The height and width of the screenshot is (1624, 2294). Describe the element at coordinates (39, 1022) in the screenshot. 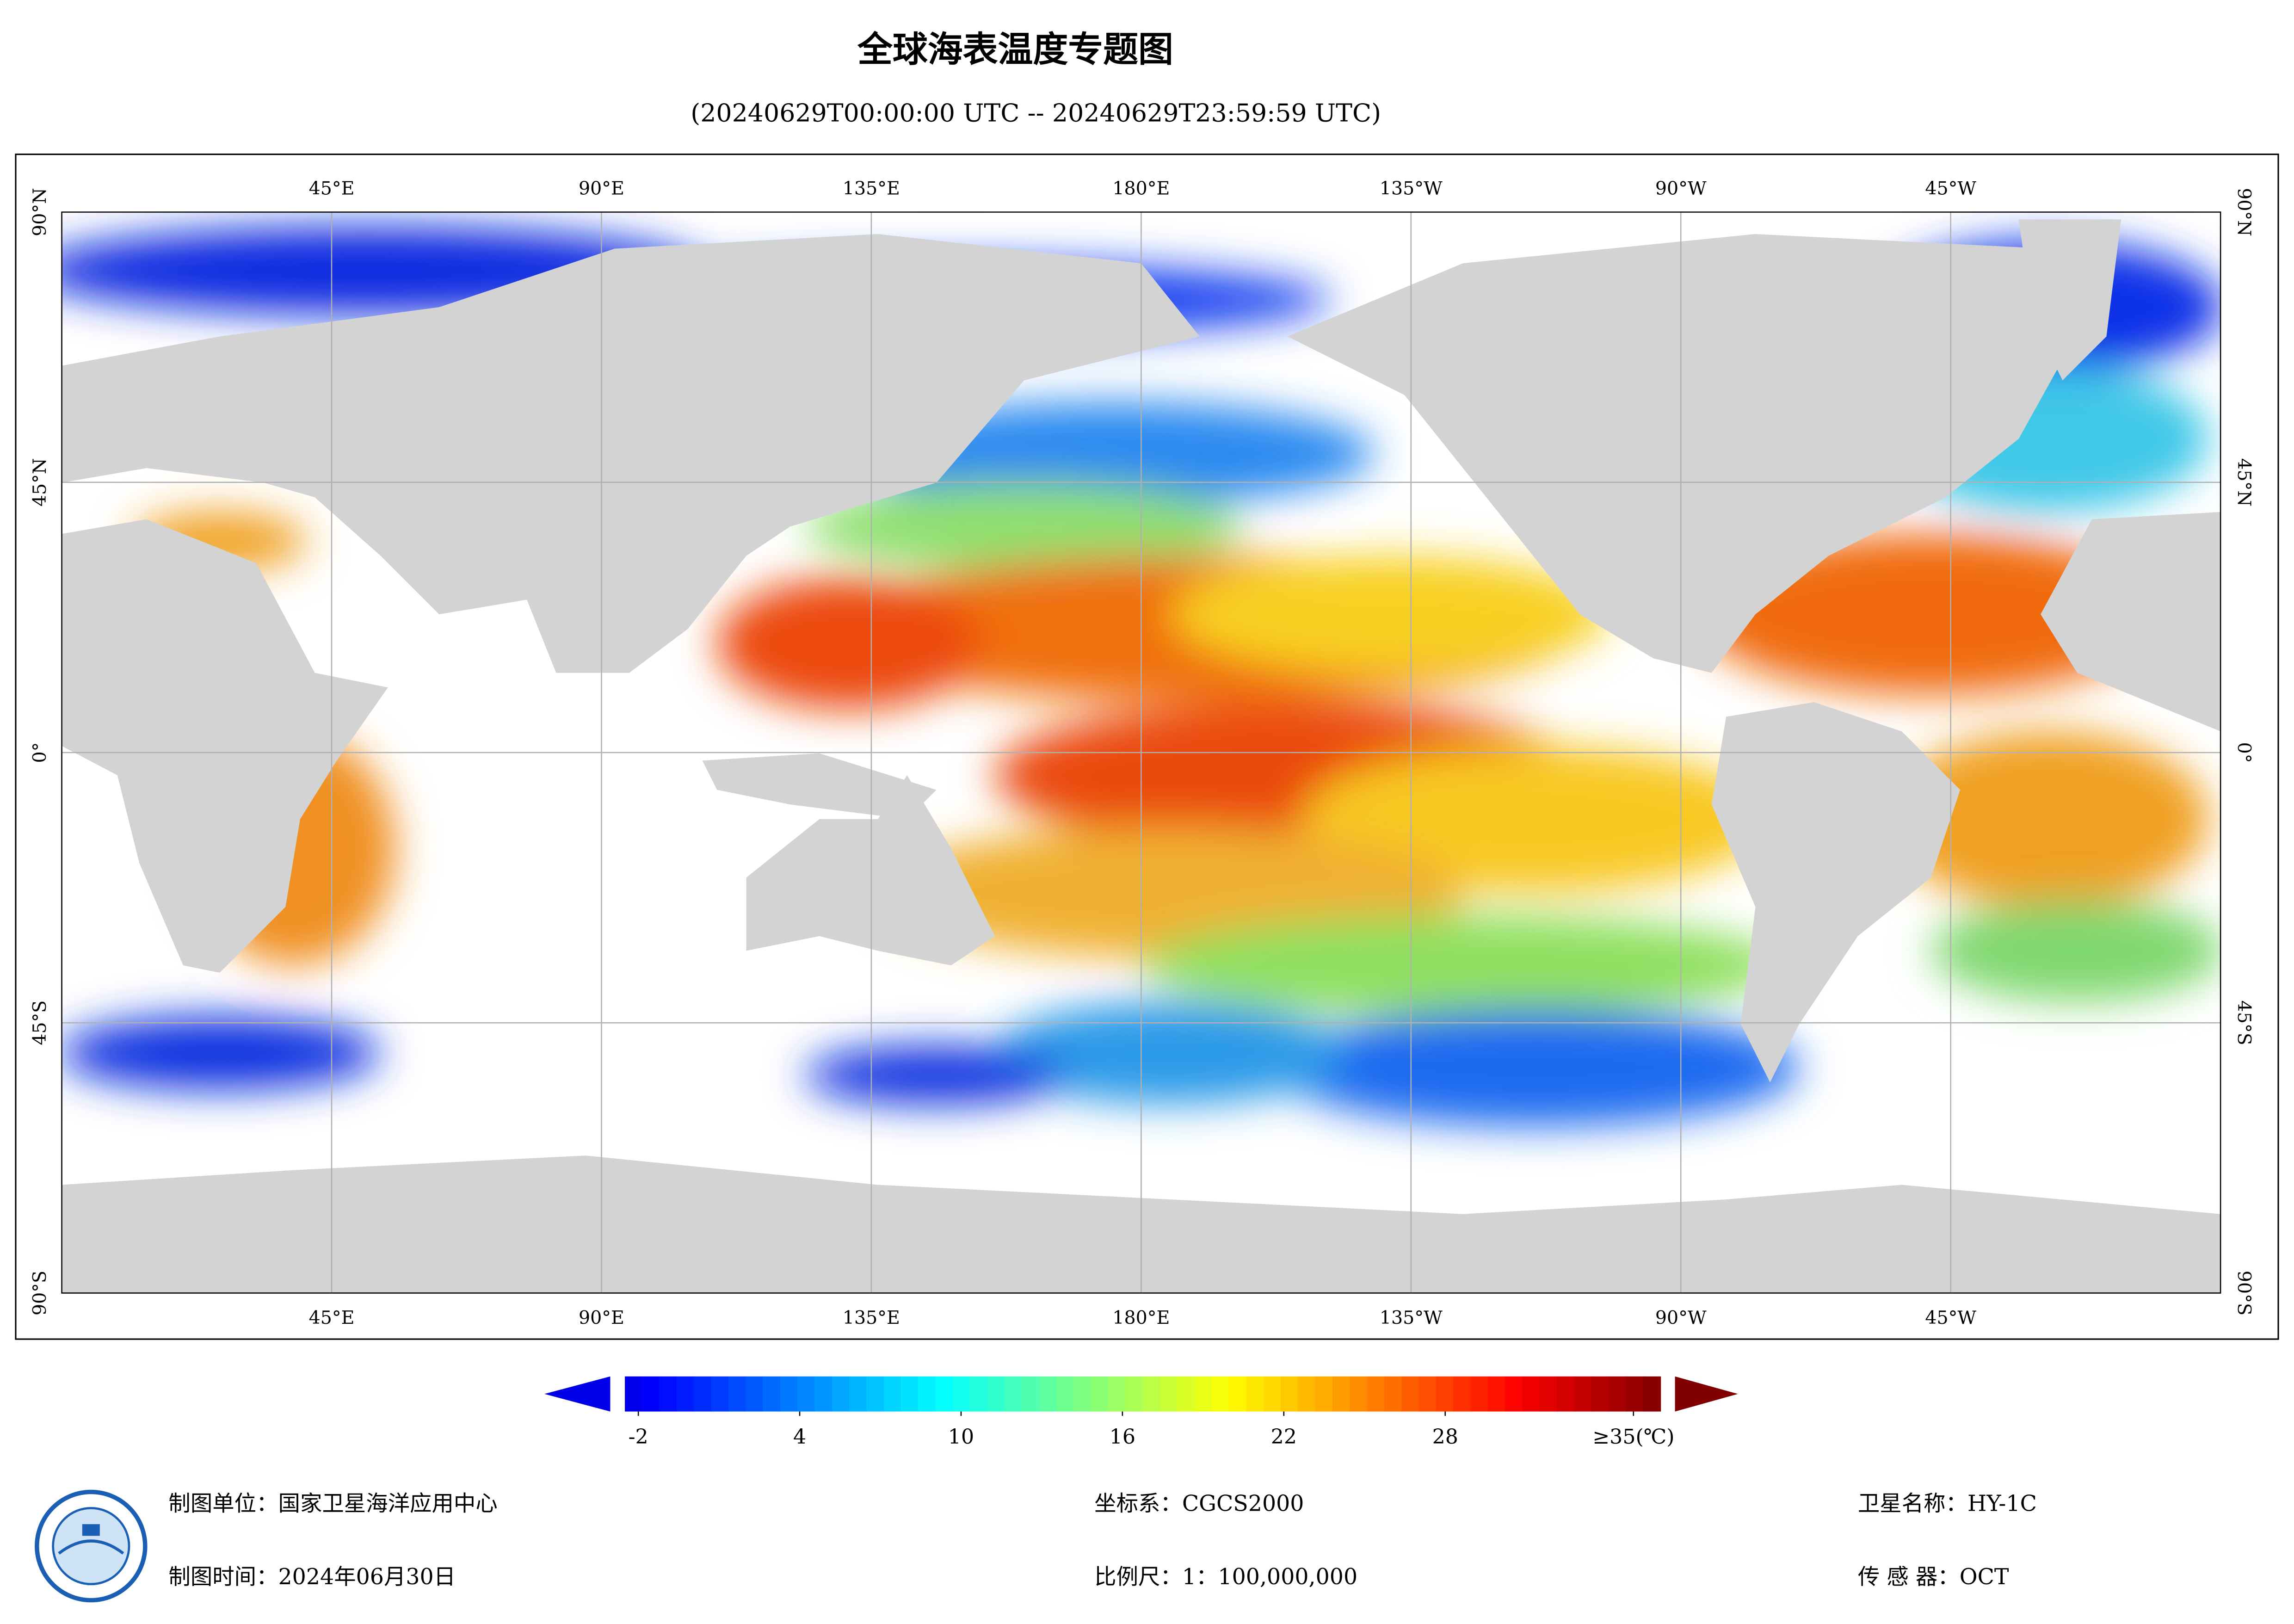

I see `lat-label-left: 45°S` at that location.